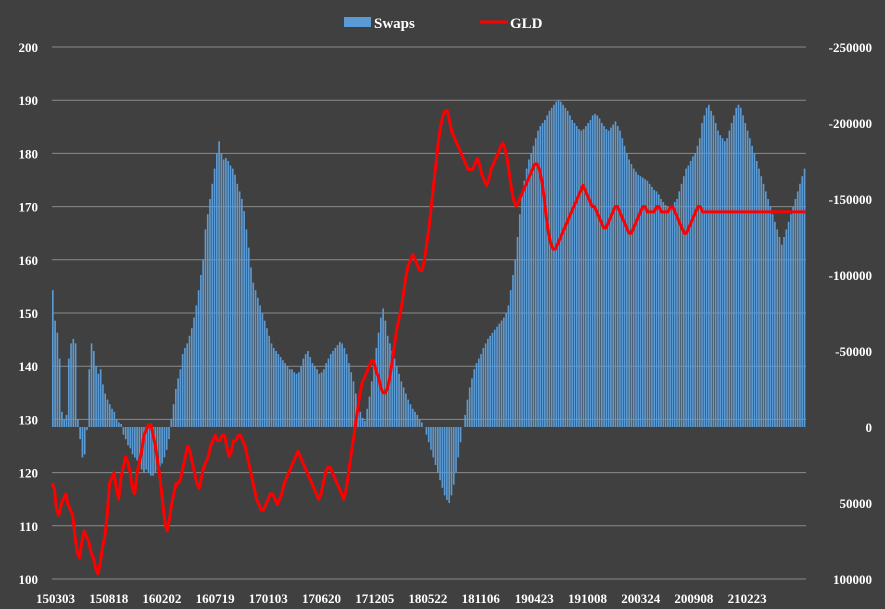 Image resolution: width=885 pixels, height=609 pixels. Describe the element at coordinates (29, 207) in the screenshot. I see `left-tick-label: 170` at that location.